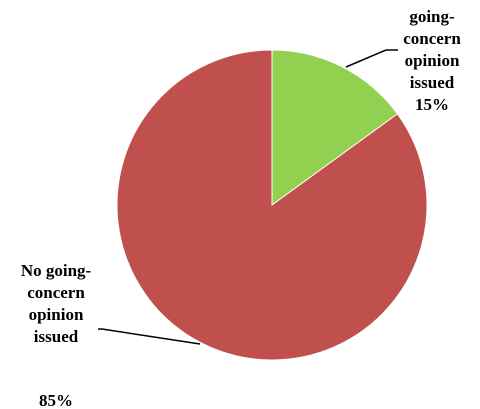 This screenshot has width=480, height=409. What do you see at coordinates (432, 16) in the screenshot?
I see `label-going-concern-line-1: going-` at bounding box center [432, 16].